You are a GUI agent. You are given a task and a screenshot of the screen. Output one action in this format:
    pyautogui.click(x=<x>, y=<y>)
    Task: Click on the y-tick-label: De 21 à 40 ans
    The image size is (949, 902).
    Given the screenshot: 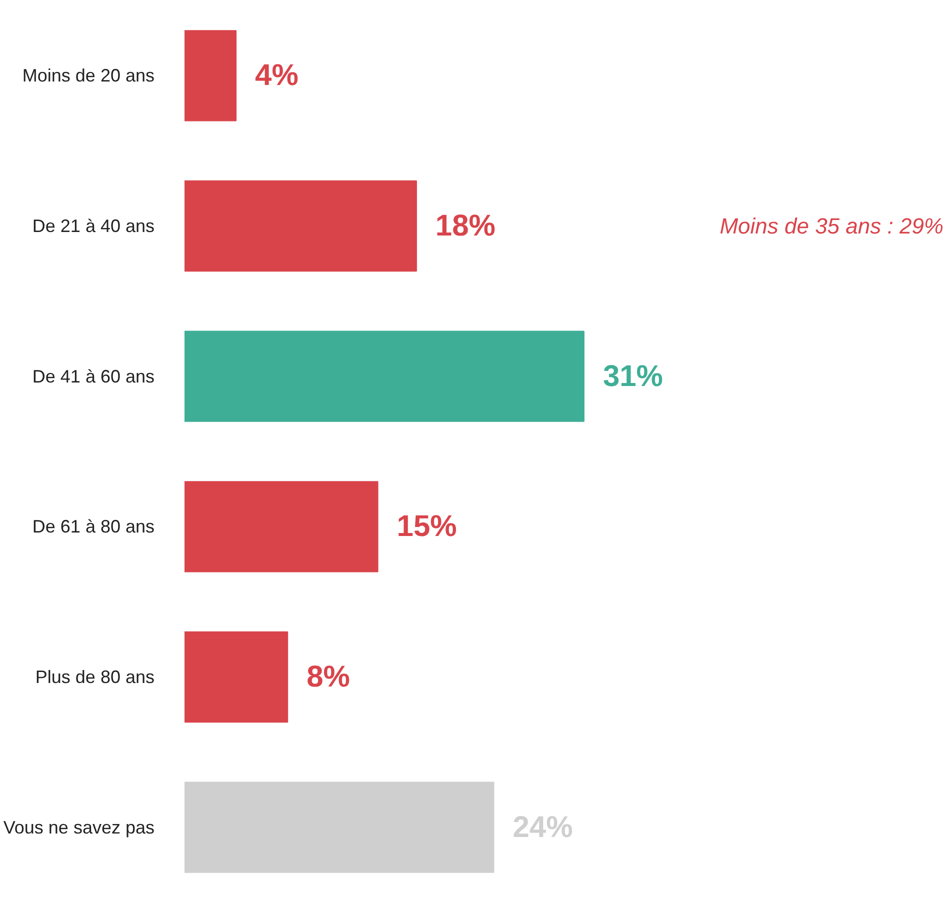 What is the action you would take?
    pyautogui.click(x=93, y=226)
    